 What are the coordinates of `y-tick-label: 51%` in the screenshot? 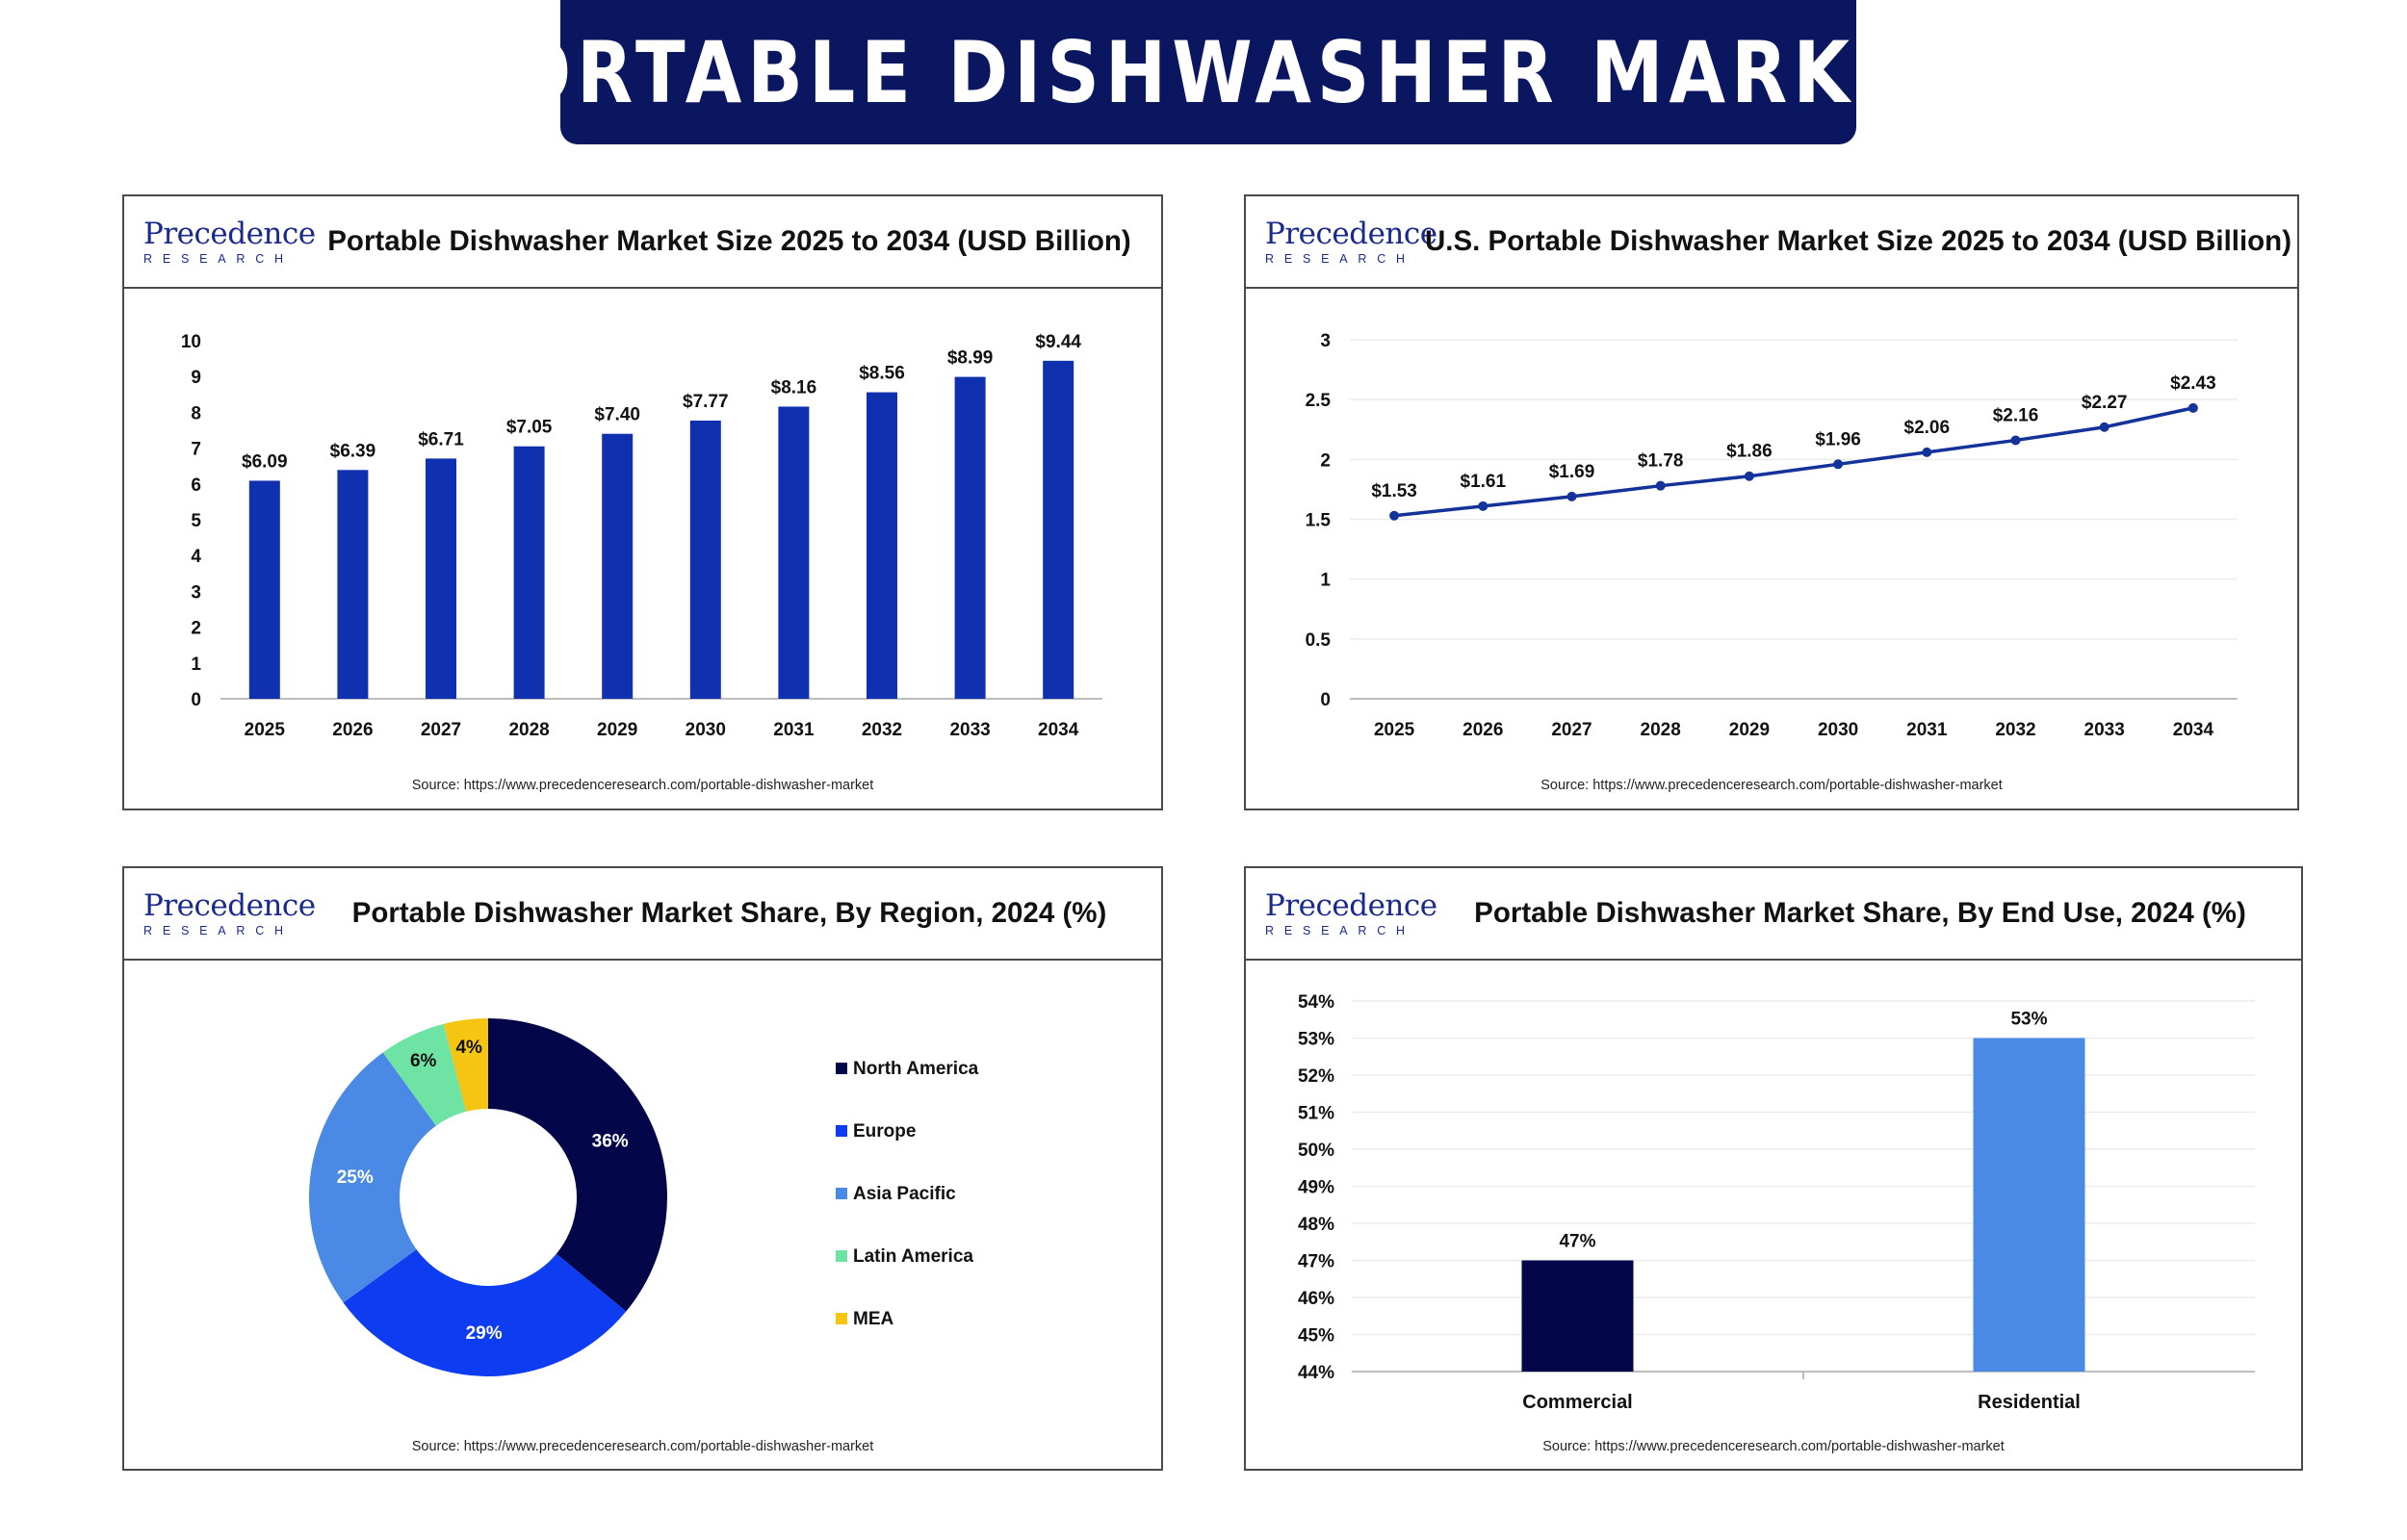 It's located at (1316, 1114).